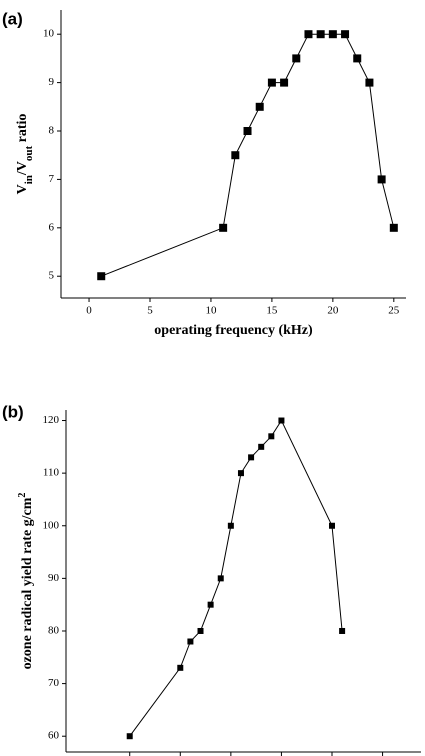 The width and height of the screenshot is (425, 756). I want to click on y-axis-label-part: V, so click(22, 189).